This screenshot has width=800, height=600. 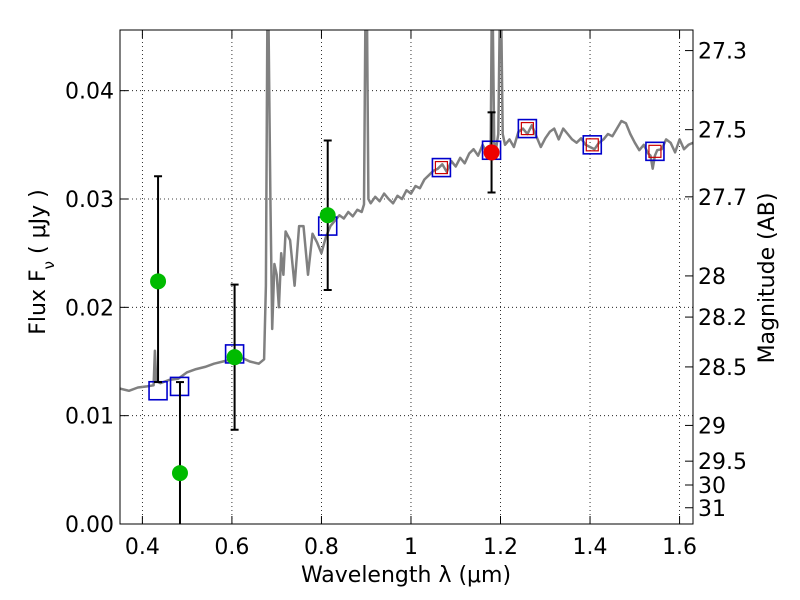 What do you see at coordinates (722, 368) in the screenshot?
I see `y2-tick-label: 28.5` at bounding box center [722, 368].